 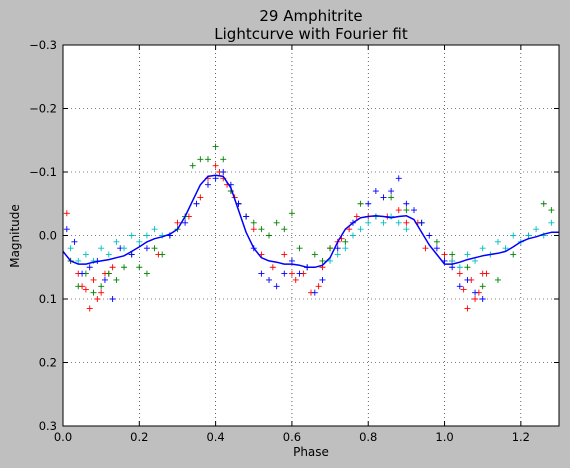 What do you see at coordinates (48, 236) in the screenshot?
I see `y-tick-label: 0.0` at bounding box center [48, 236].